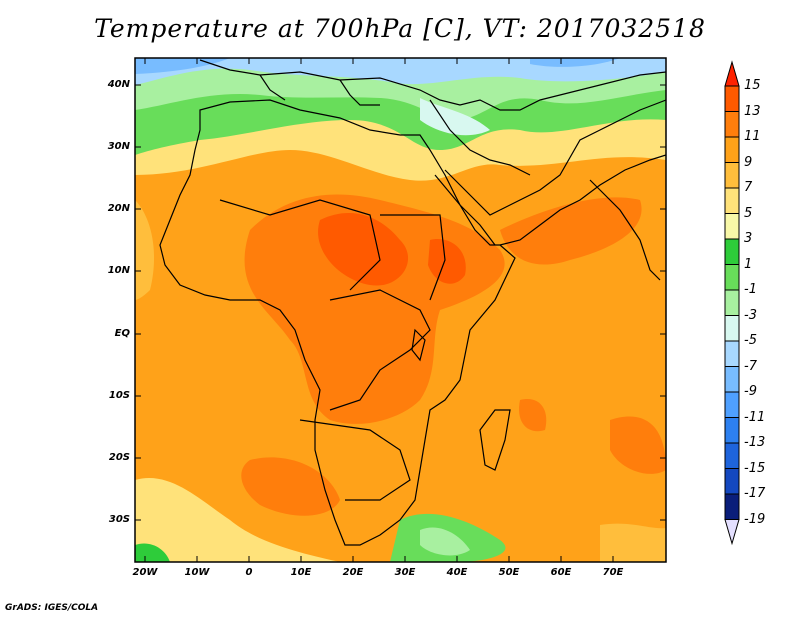 Image resolution: width=800 pixels, height=618 pixels. What do you see at coordinates (119, 519) in the screenshot?
I see `lat-label: 30S` at bounding box center [119, 519].